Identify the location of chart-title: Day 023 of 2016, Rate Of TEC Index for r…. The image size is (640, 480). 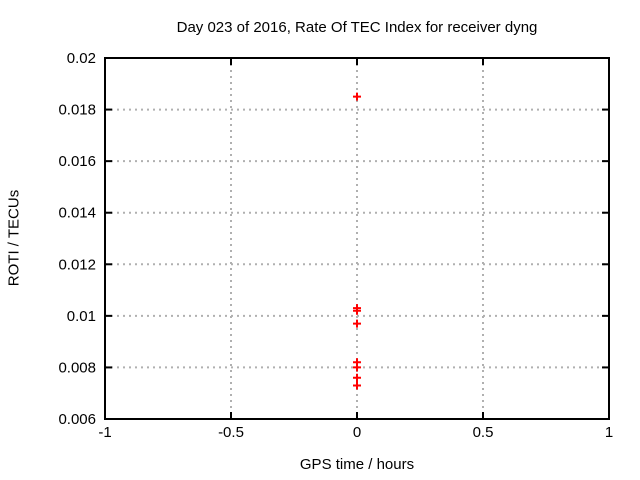
(357, 27).